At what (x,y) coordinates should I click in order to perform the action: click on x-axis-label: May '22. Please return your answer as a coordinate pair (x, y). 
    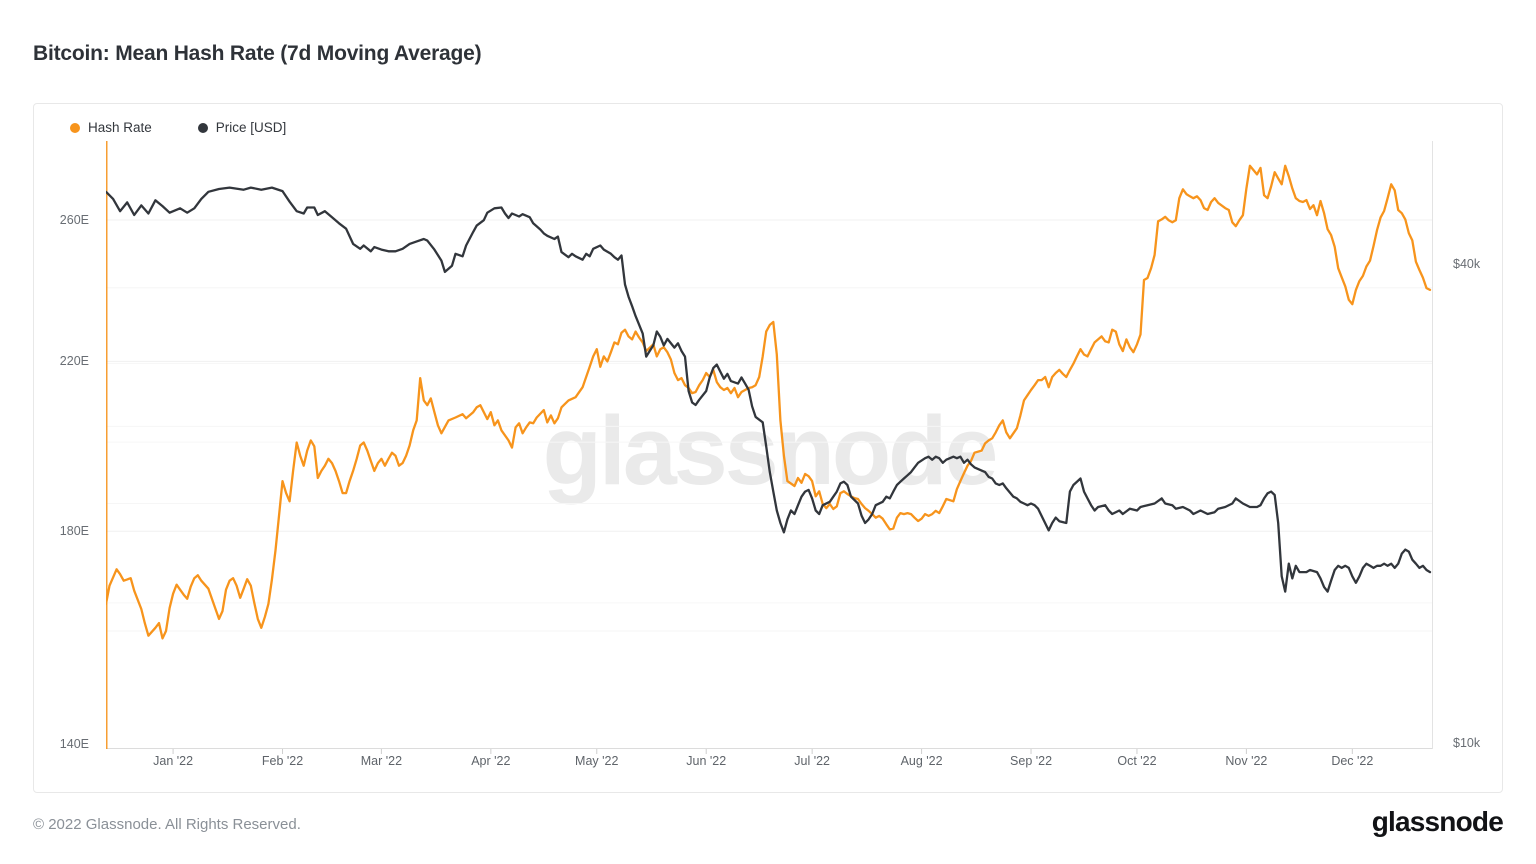
    Looking at the image, I should click on (597, 761).